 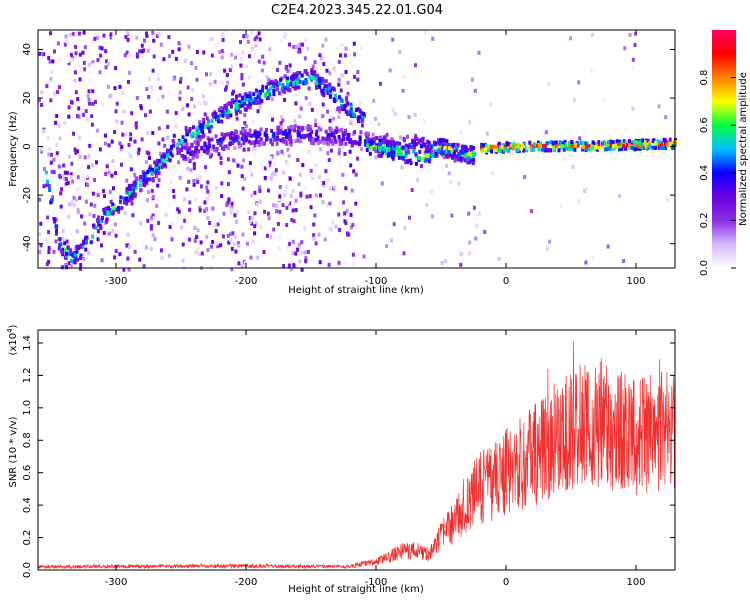 I want to click on snr-y-tick-label: 0.4, so click(x=27, y=505).